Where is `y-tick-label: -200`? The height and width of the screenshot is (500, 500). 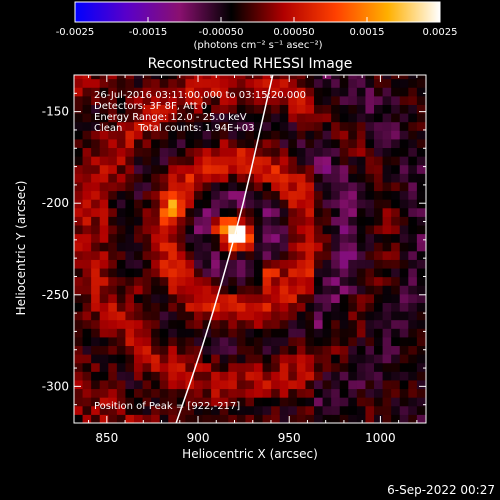 y-tick-label: -200 is located at coordinates (55, 203).